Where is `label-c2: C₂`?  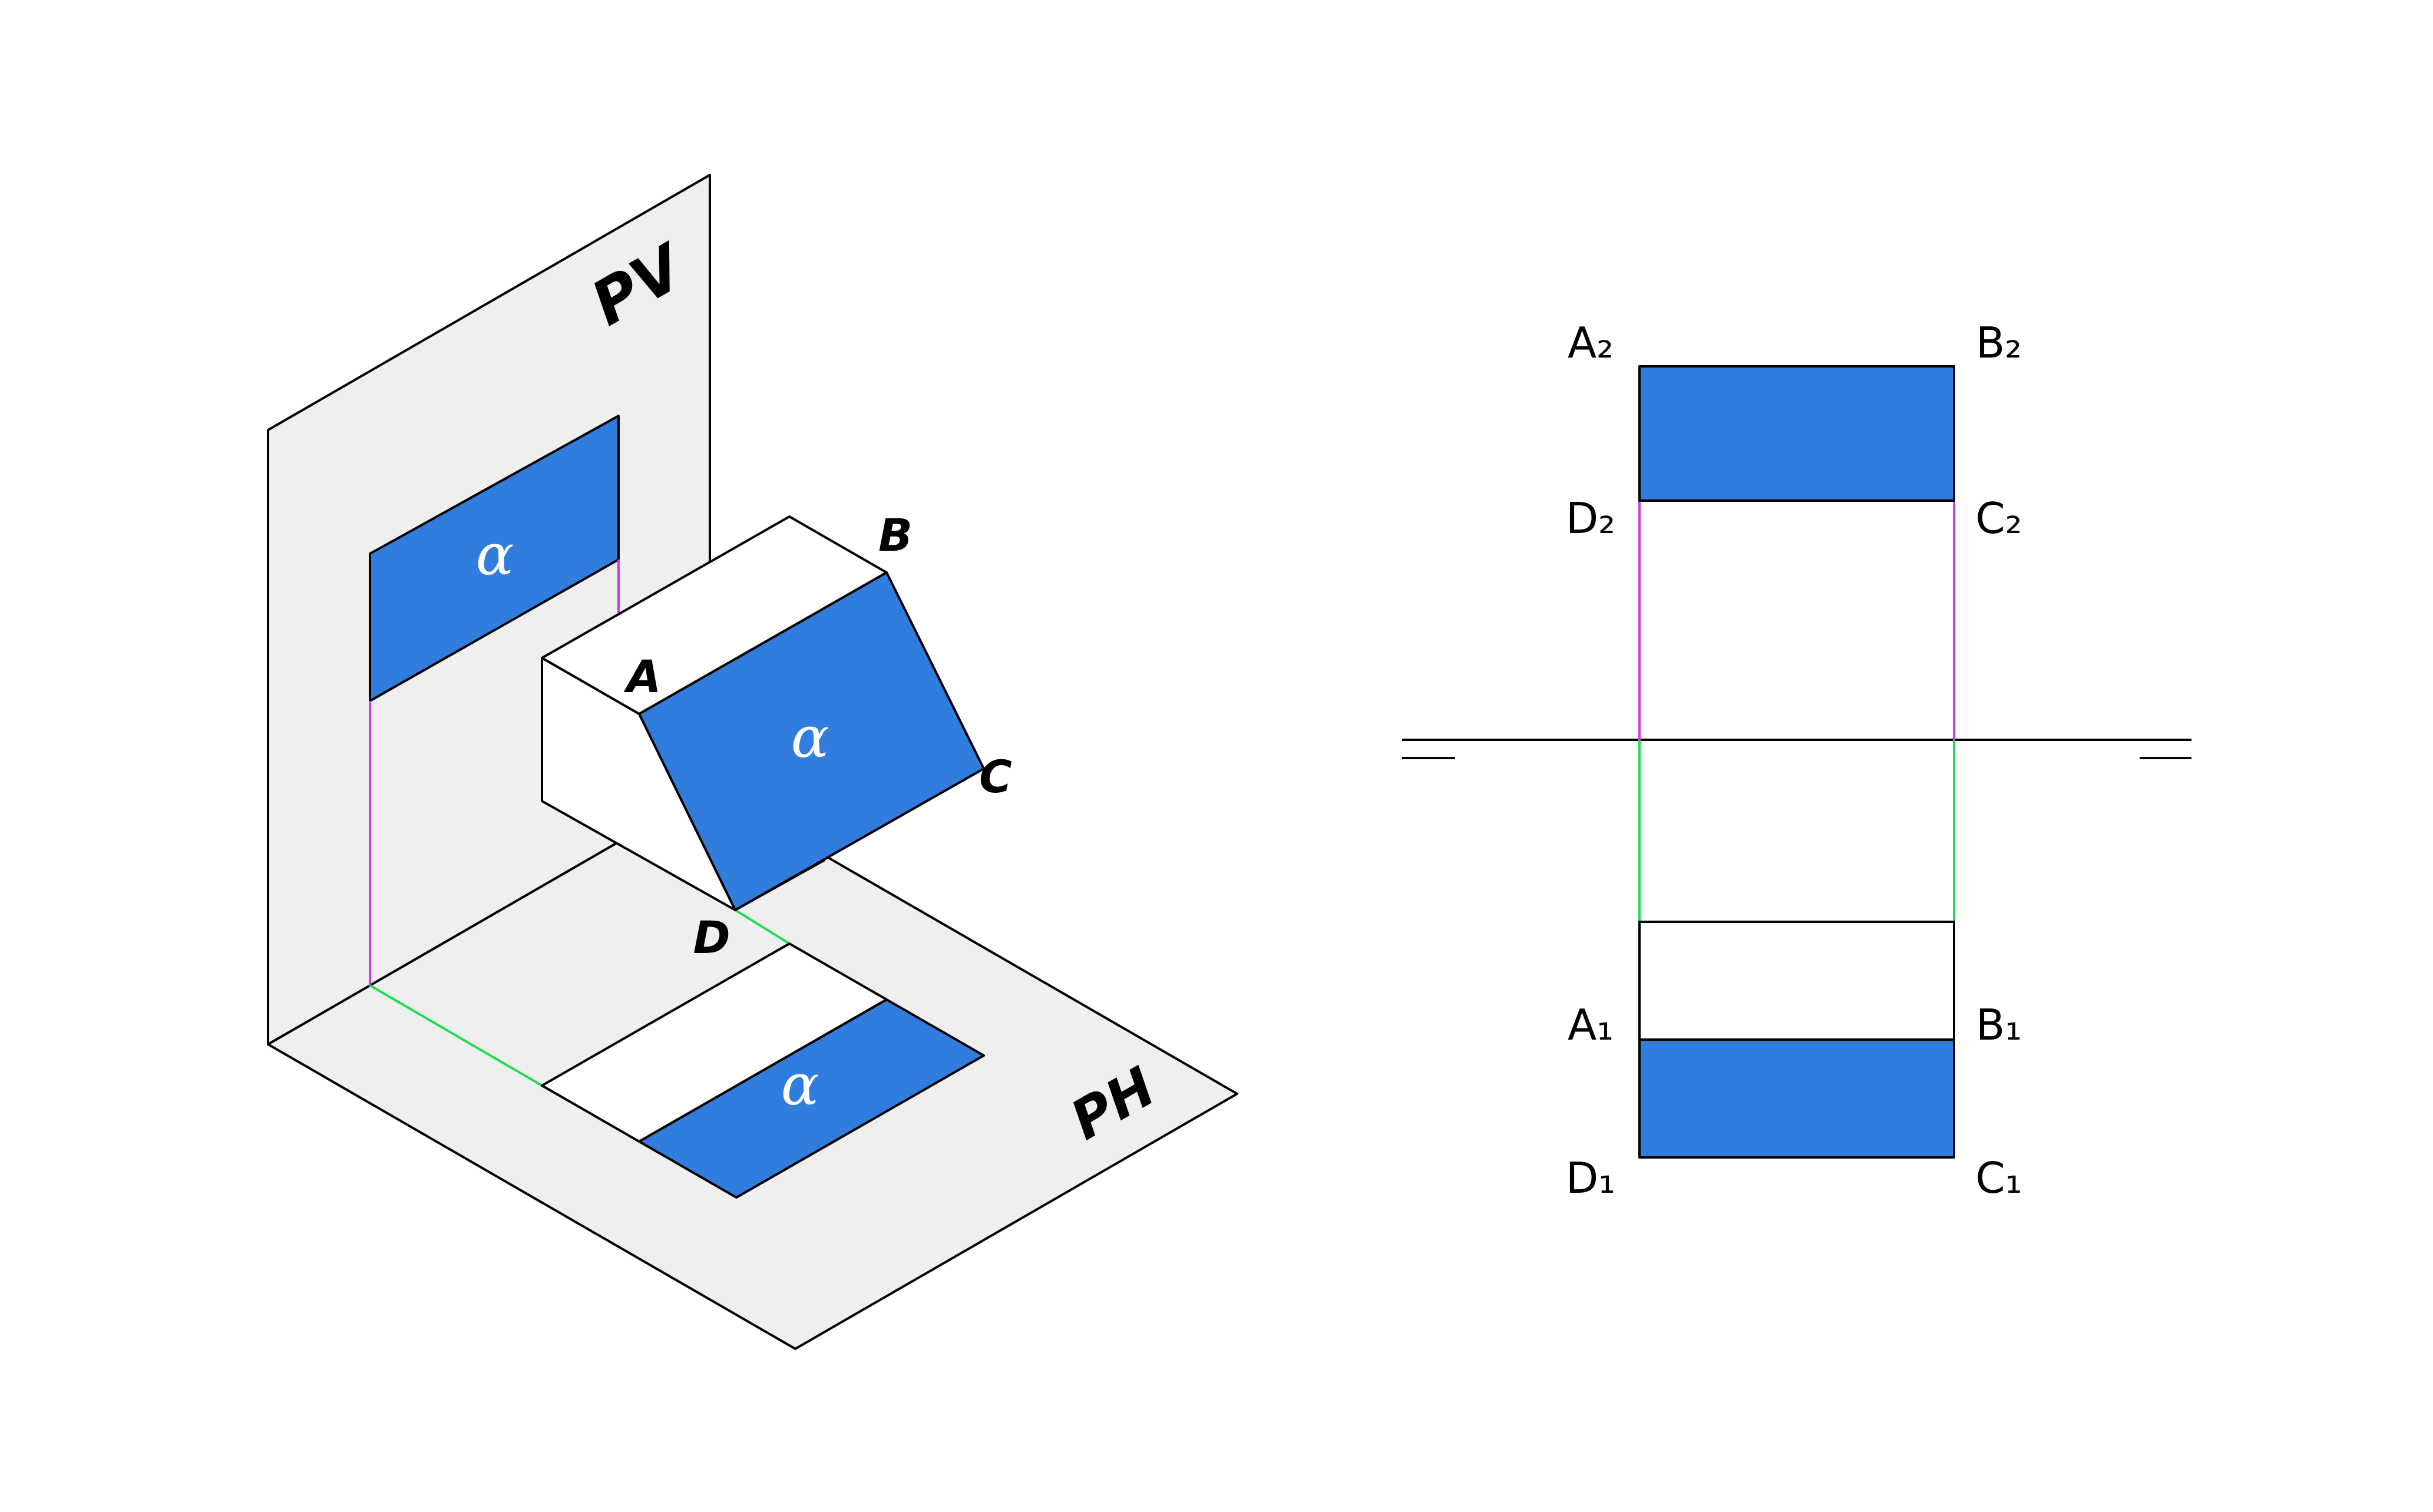
label-c2: C₂ is located at coordinates (1999, 518).